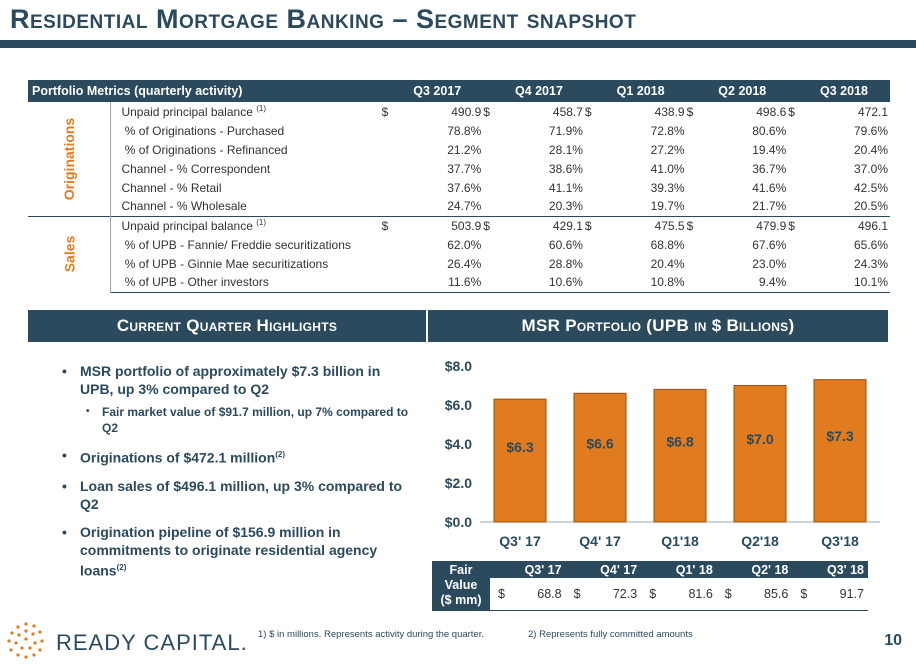 This screenshot has width=916, height=666. What do you see at coordinates (461, 599) in the screenshot?
I see `fv-label-line: ($ mm)` at bounding box center [461, 599].